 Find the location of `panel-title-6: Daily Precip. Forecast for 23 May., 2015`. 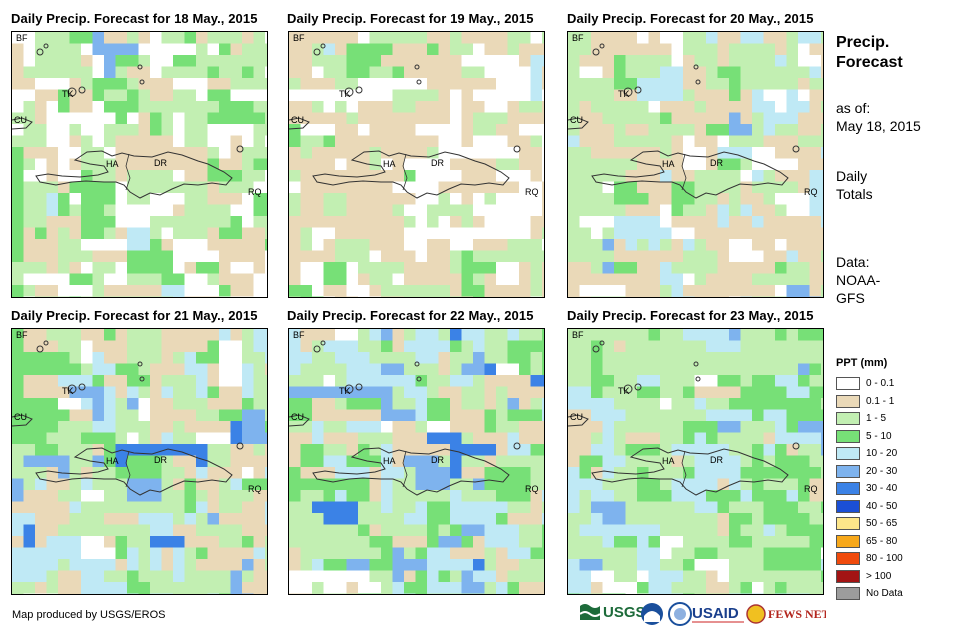

panel-title-6: Daily Precip. Forecast for 23 May., 2015 is located at coordinates (690, 315).